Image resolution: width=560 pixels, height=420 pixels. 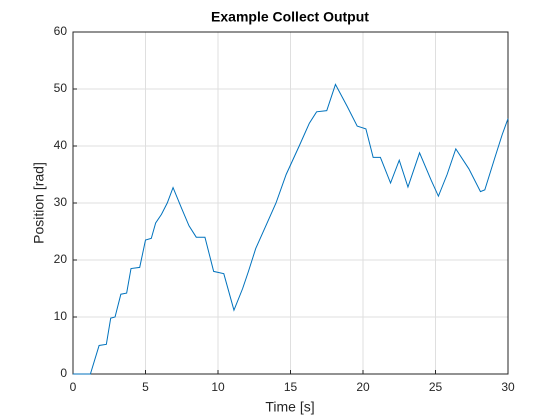 What do you see at coordinates (291, 387) in the screenshot?
I see `x-tick-label: 15` at bounding box center [291, 387].